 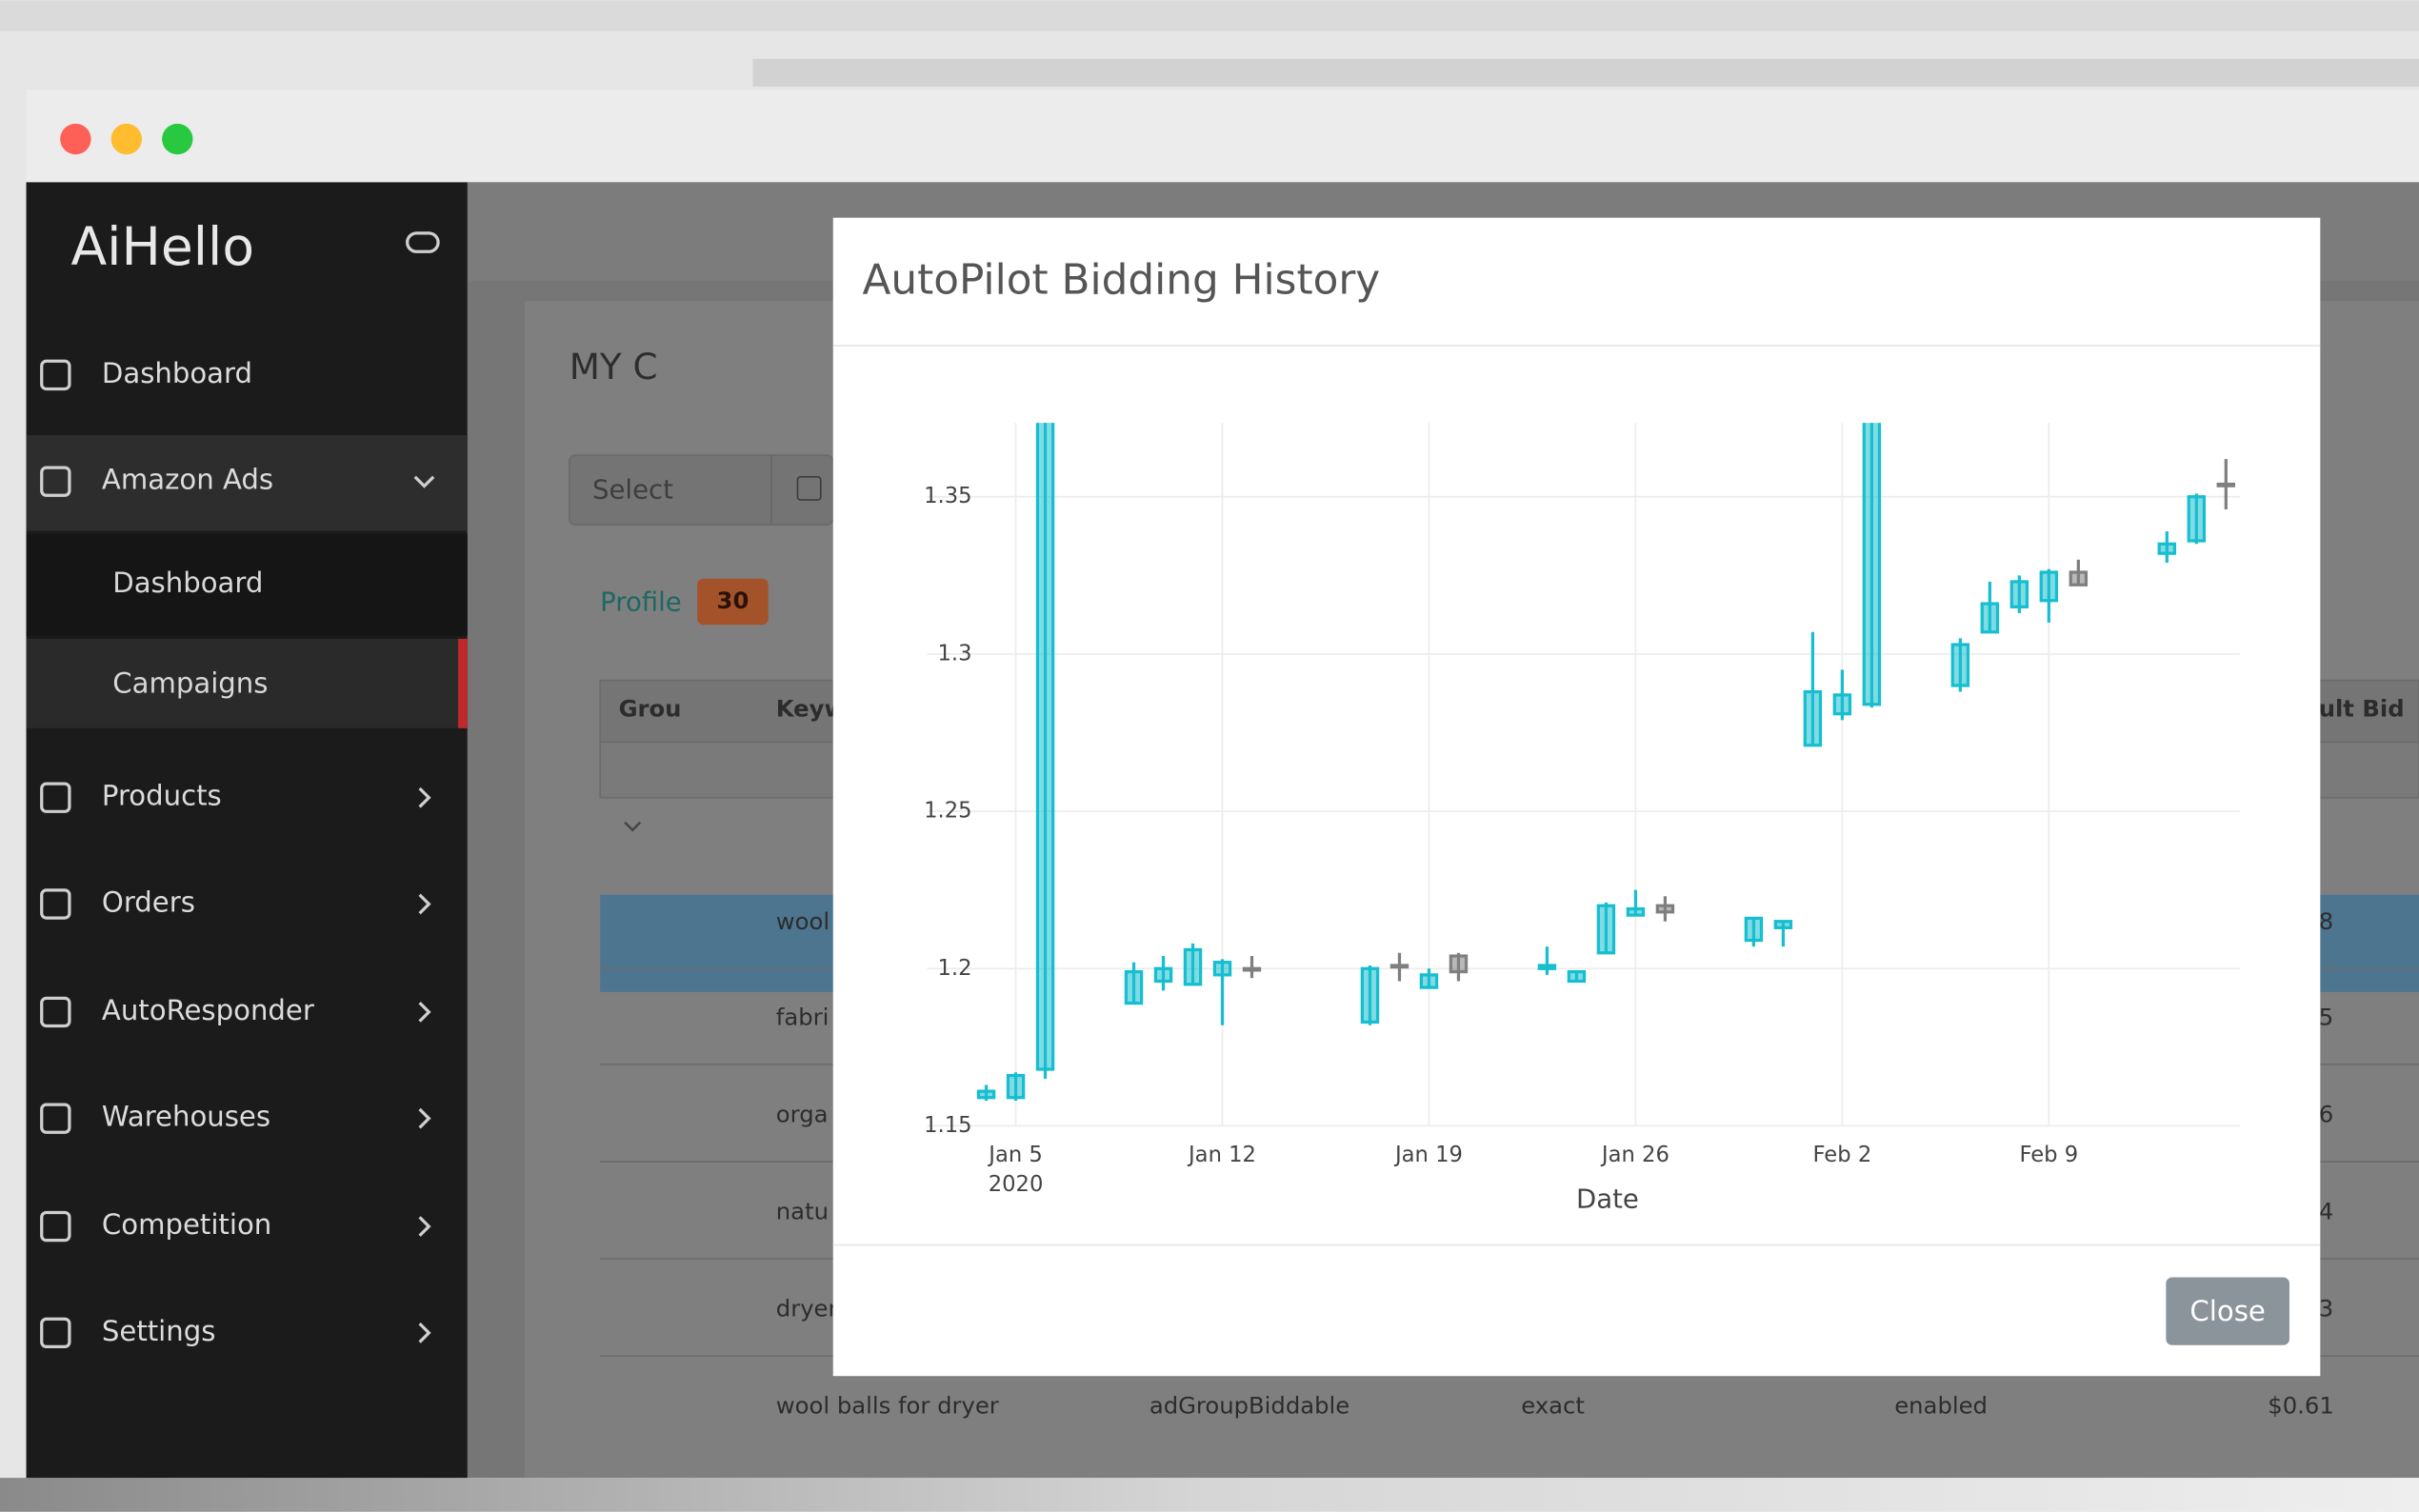 What do you see at coordinates (1122, 280) in the screenshot?
I see `modal-title: AutoPilot Bidding History` at bounding box center [1122, 280].